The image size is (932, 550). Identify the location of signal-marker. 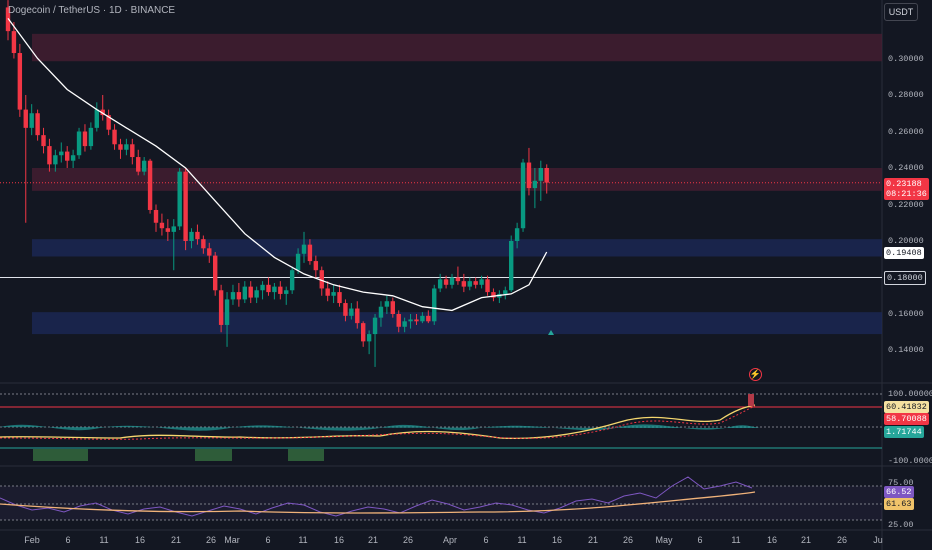
(551, 332).